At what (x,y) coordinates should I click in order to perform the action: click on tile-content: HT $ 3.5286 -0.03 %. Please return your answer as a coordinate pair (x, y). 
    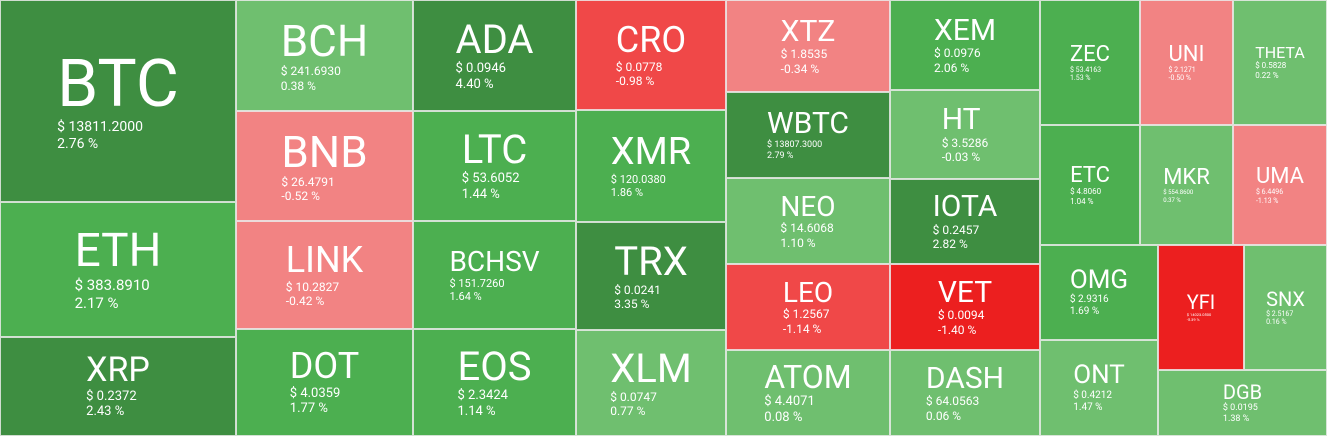
    Looking at the image, I should click on (965, 134).